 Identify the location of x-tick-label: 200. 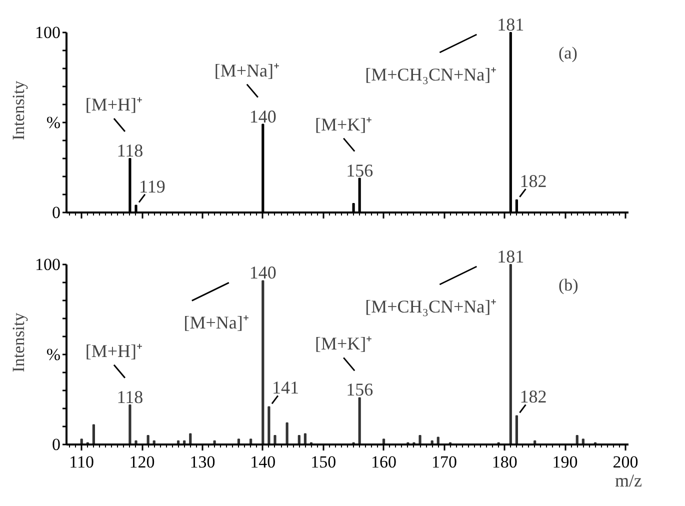
(625, 462).